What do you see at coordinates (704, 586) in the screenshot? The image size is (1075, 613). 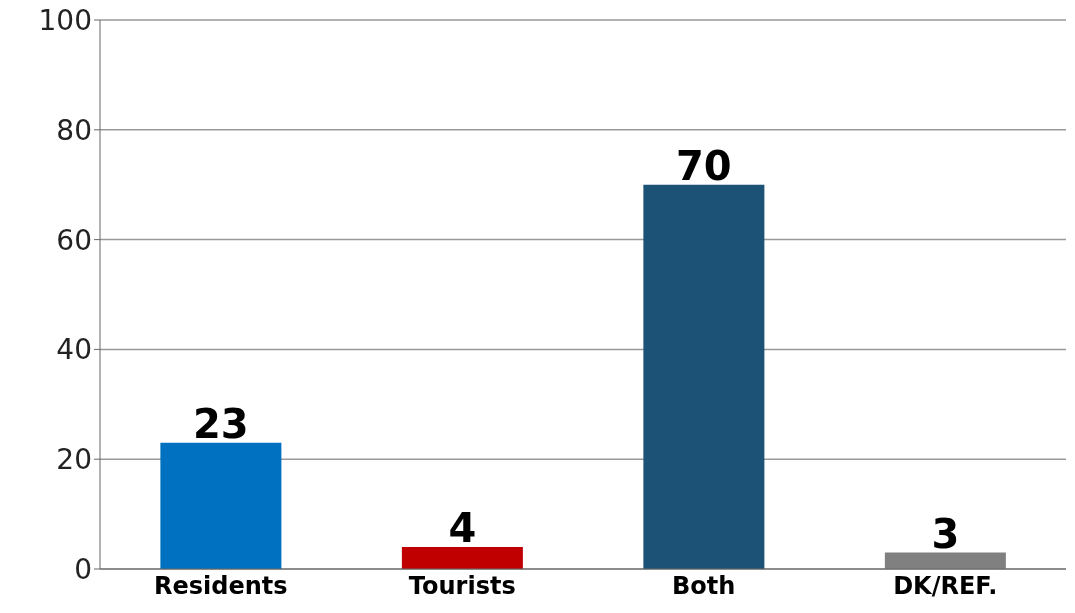 I see `x-tick-label: Both` at bounding box center [704, 586].